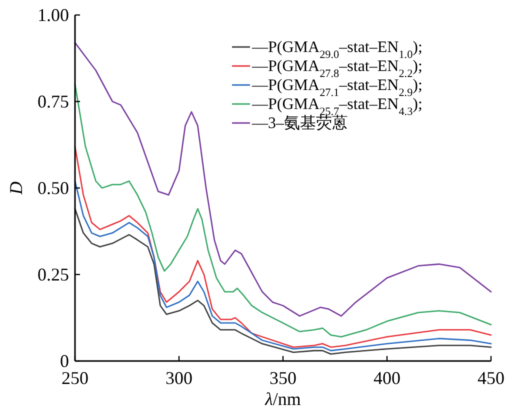 This screenshot has width=508, height=409. I want to click on x-tick-label: 300, so click(179, 378).